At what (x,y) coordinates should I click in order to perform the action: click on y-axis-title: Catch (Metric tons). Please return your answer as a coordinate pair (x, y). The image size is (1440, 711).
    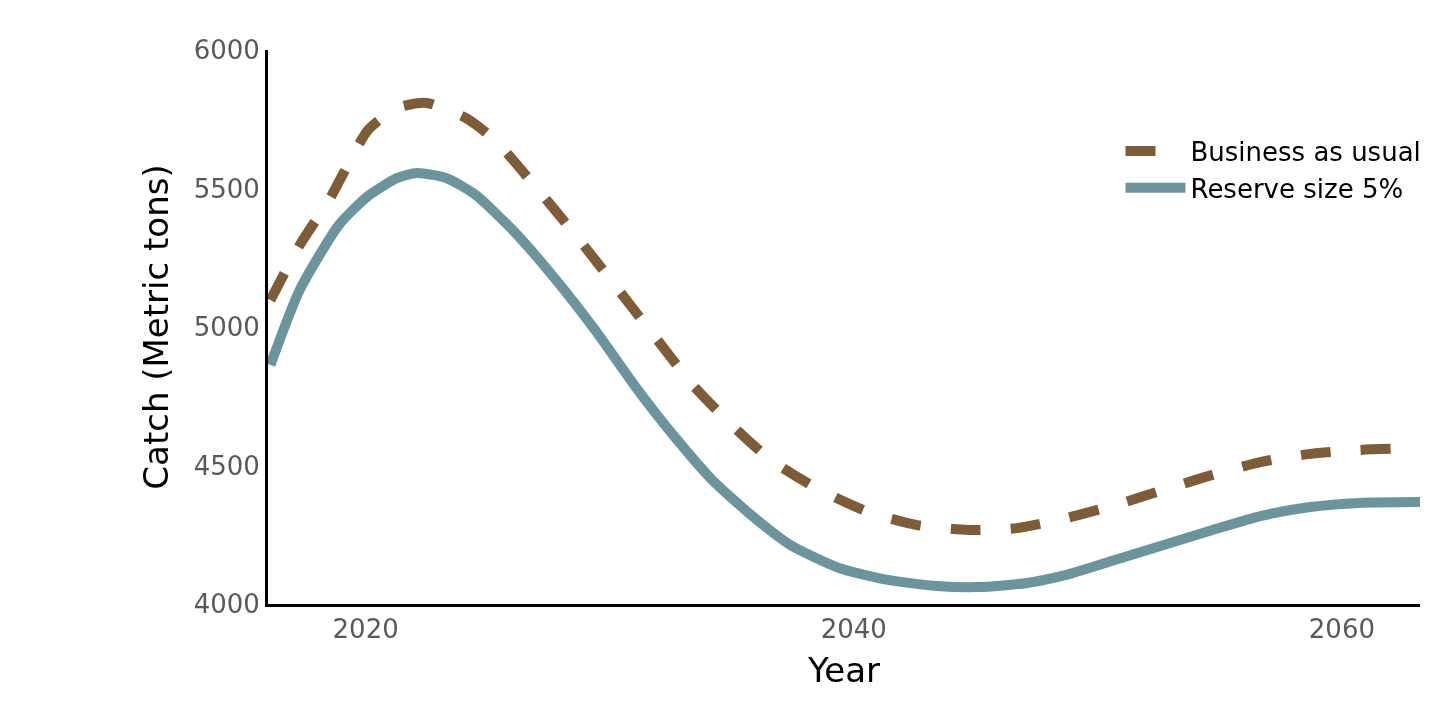
    Looking at the image, I should click on (156, 327).